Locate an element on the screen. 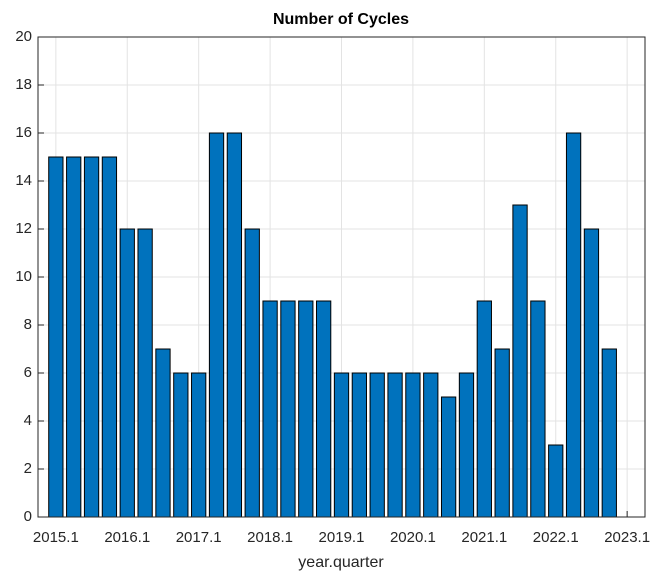 The width and height of the screenshot is (660, 578). y-tick-label: 20 is located at coordinates (23, 36).